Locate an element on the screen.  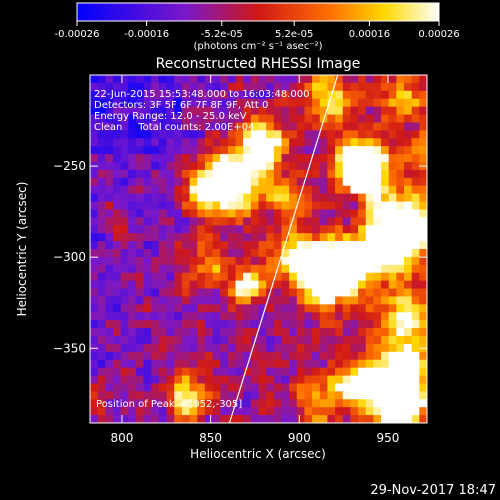
colorbar is located at coordinates (258, 12).